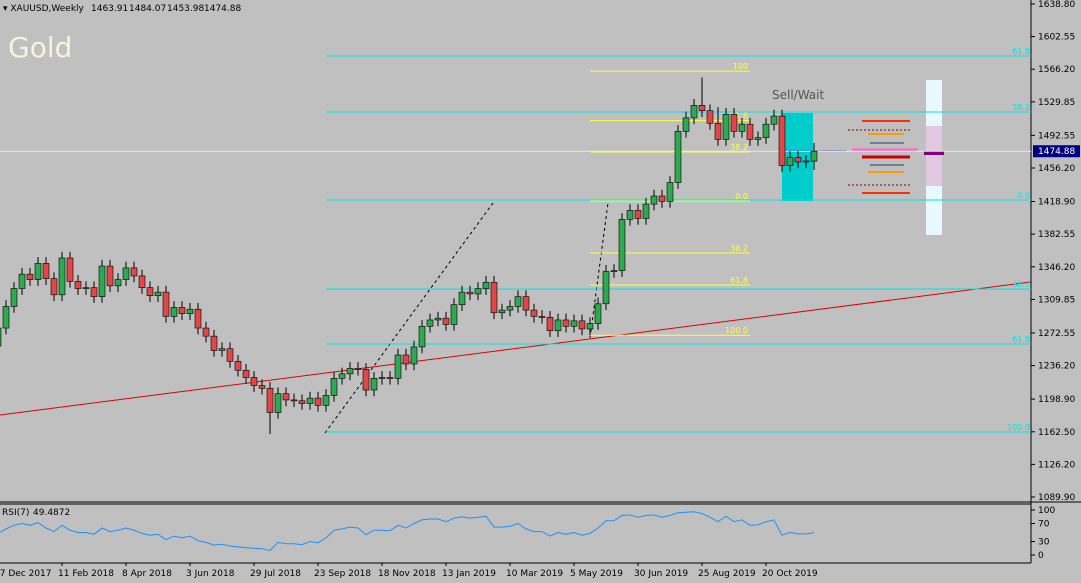 Image resolution: width=1081 pixels, height=583 pixels. I want to click on fib-label: 100, so click(740, 66).